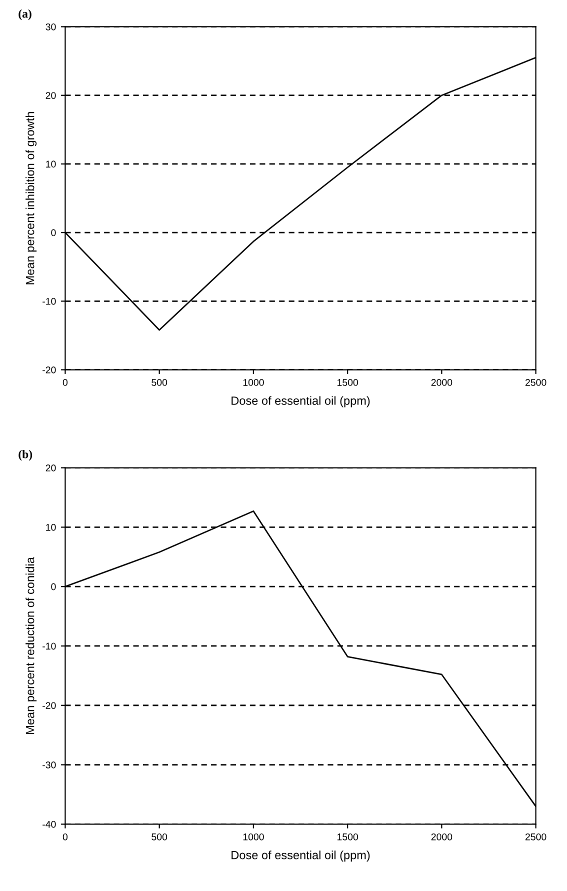 This screenshot has width=567, height=891. What do you see at coordinates (51, 26) in the screenshot?
I see `y-tick-label: 30` at bounding box center [51, 26].